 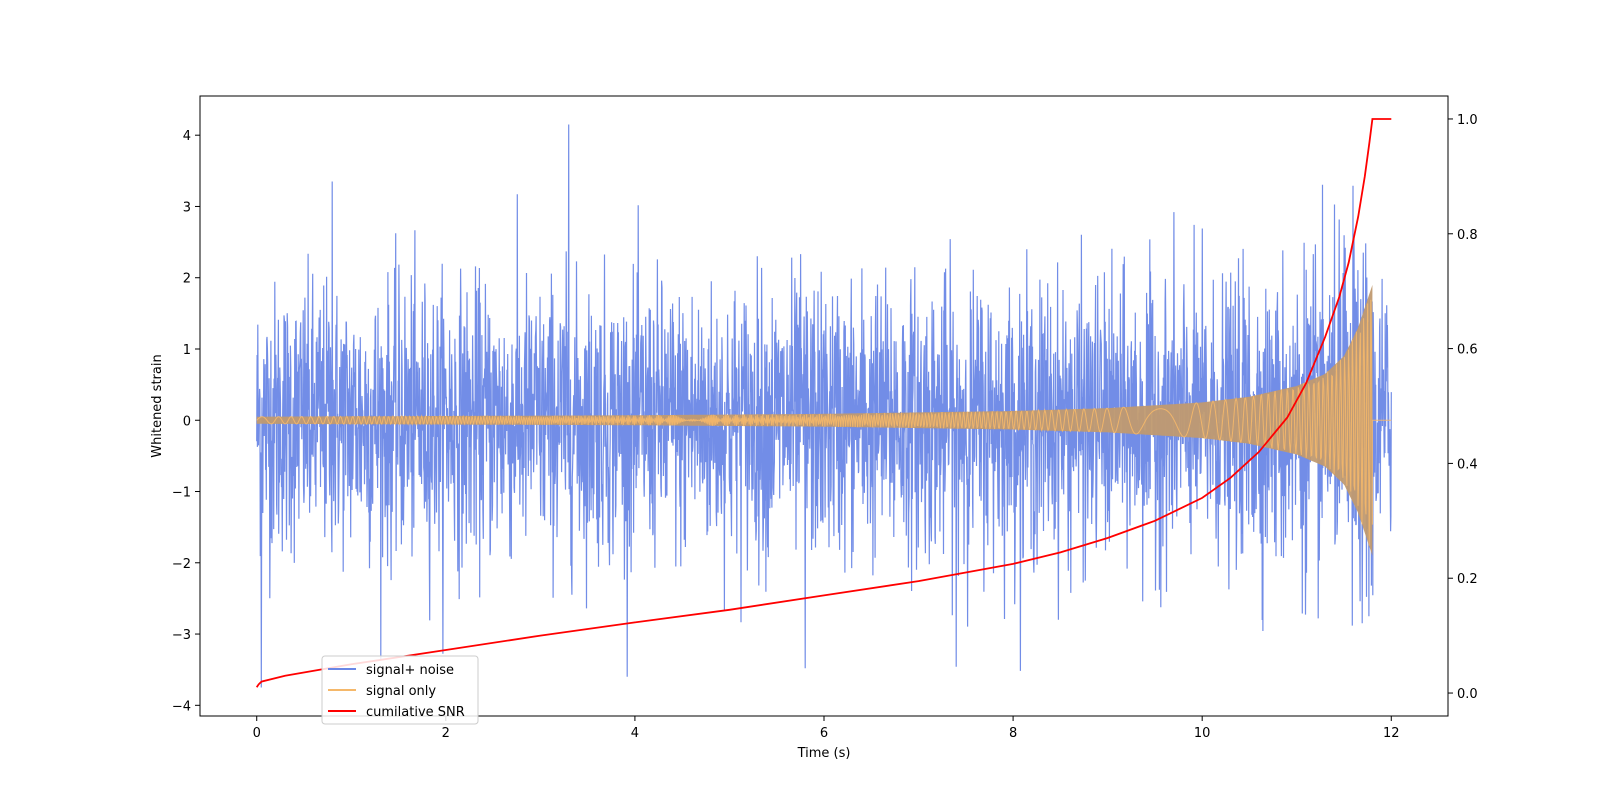 I want to click on x-tick-label: 10, so click(x=1202, y=733).